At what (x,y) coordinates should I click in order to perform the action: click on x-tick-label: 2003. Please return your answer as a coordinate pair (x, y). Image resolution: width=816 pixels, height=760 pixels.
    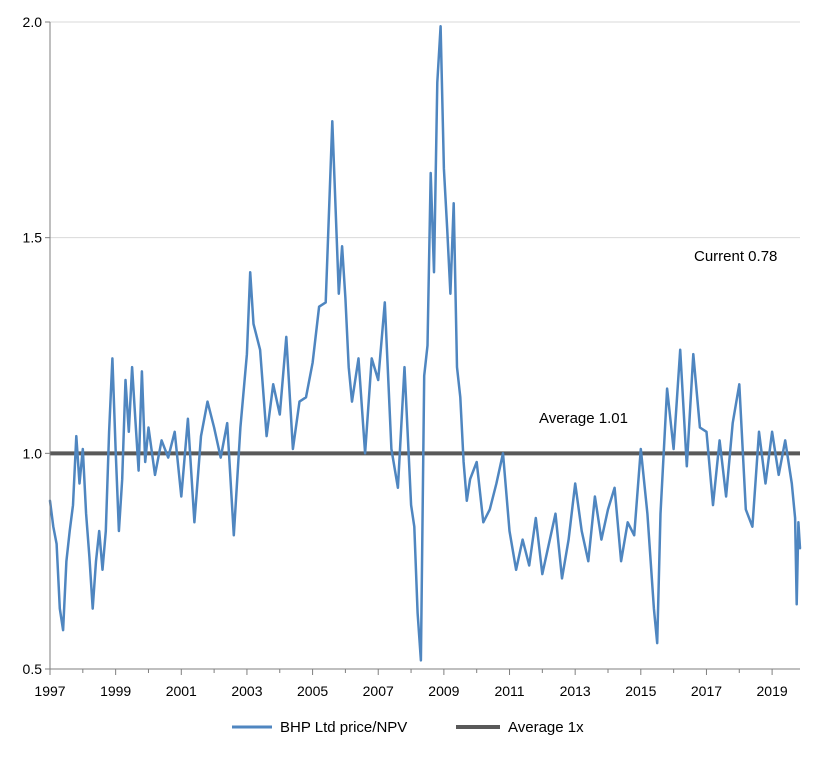
    Looking at the image, I should click on (246, 691).